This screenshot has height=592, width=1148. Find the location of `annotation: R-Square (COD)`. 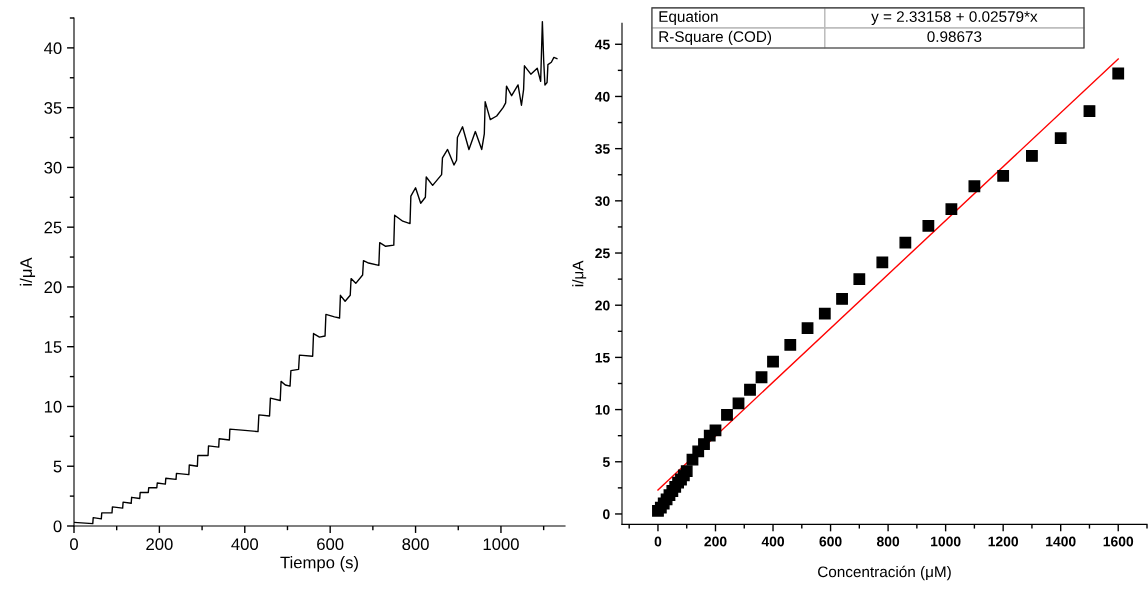

annotation: R-Square (COD) is located at coordinates (715, 38).